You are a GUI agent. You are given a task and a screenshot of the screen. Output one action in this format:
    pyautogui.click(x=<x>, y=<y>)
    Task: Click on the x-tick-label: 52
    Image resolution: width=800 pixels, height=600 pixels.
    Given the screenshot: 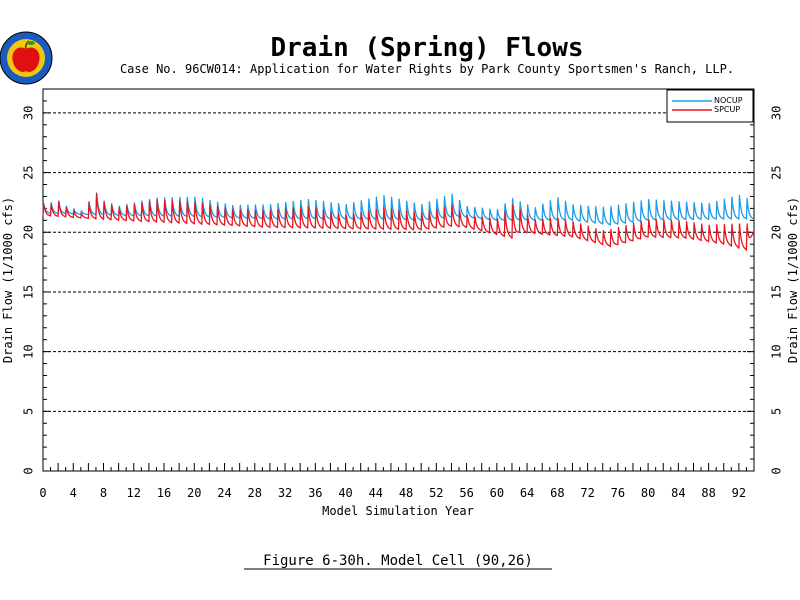 What is the action you would take?
    pyautogui.click(x=436, y=493)
    